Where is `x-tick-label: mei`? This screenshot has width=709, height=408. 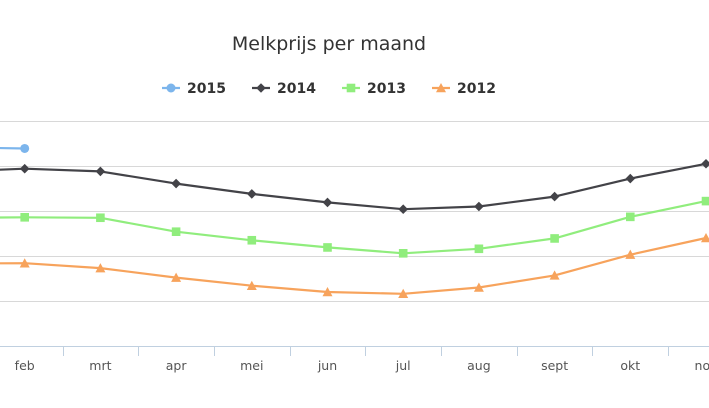 x-tick-label: mei is located at coordinates (251, 365).